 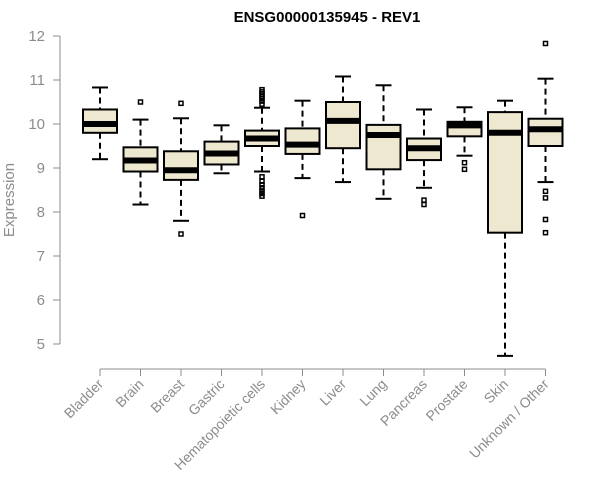 What do you see at coordinates (129, 393) in the screenshot?
I see `x-tick-label-1: Brain` at bounding box center [129, 393].